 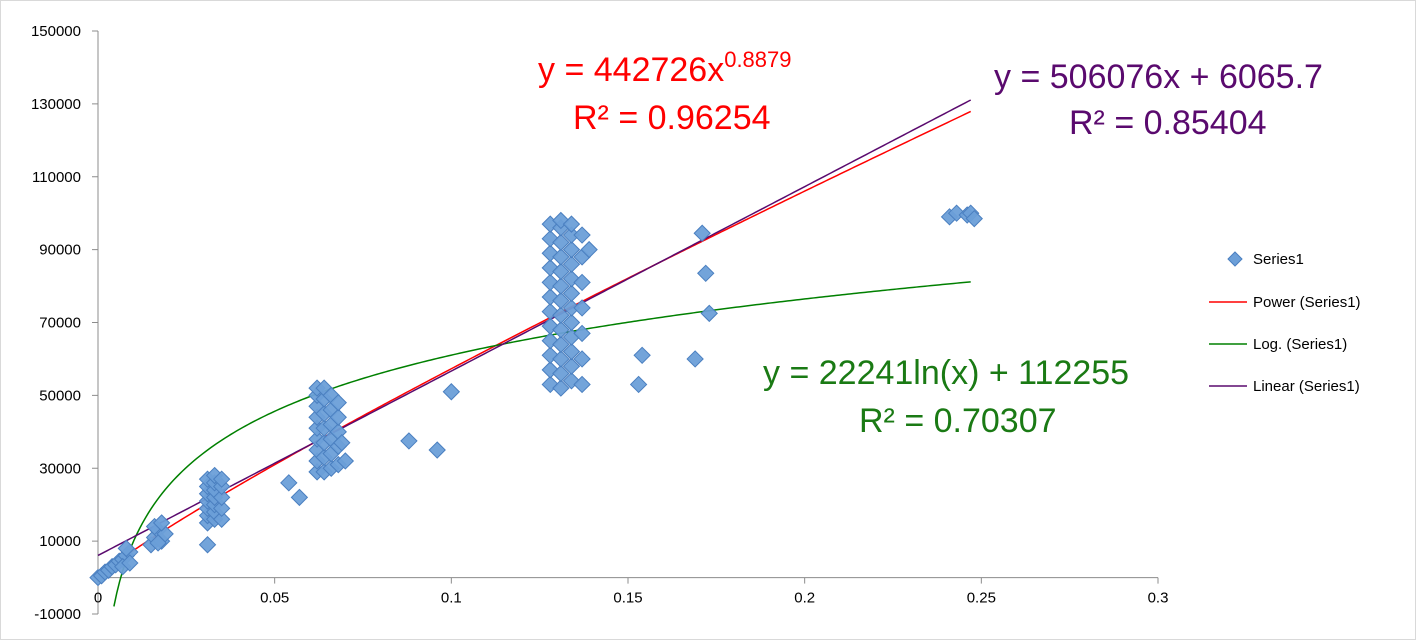 I want to click on legend-item-series1: Series1, so click(x=1265, y=259).